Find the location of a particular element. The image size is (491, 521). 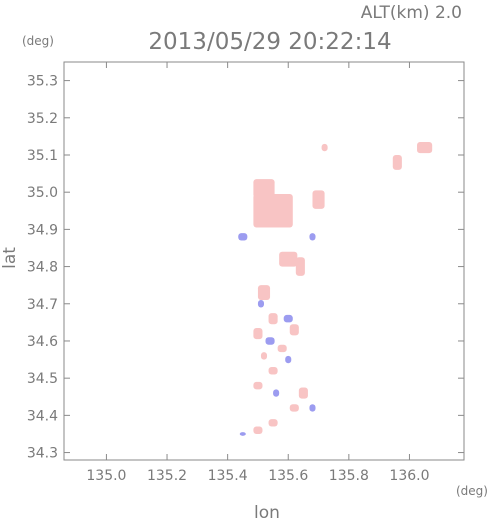

y-tick-label: 34.6 is located at coordinates (42, 342).